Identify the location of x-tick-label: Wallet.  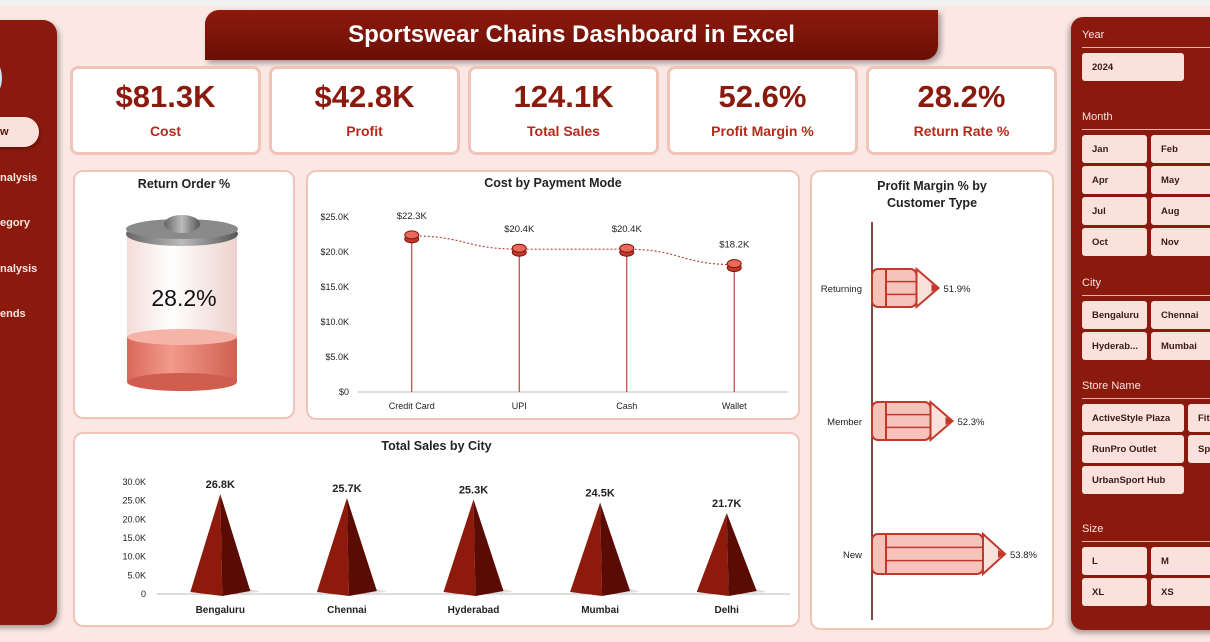
(734, 406).